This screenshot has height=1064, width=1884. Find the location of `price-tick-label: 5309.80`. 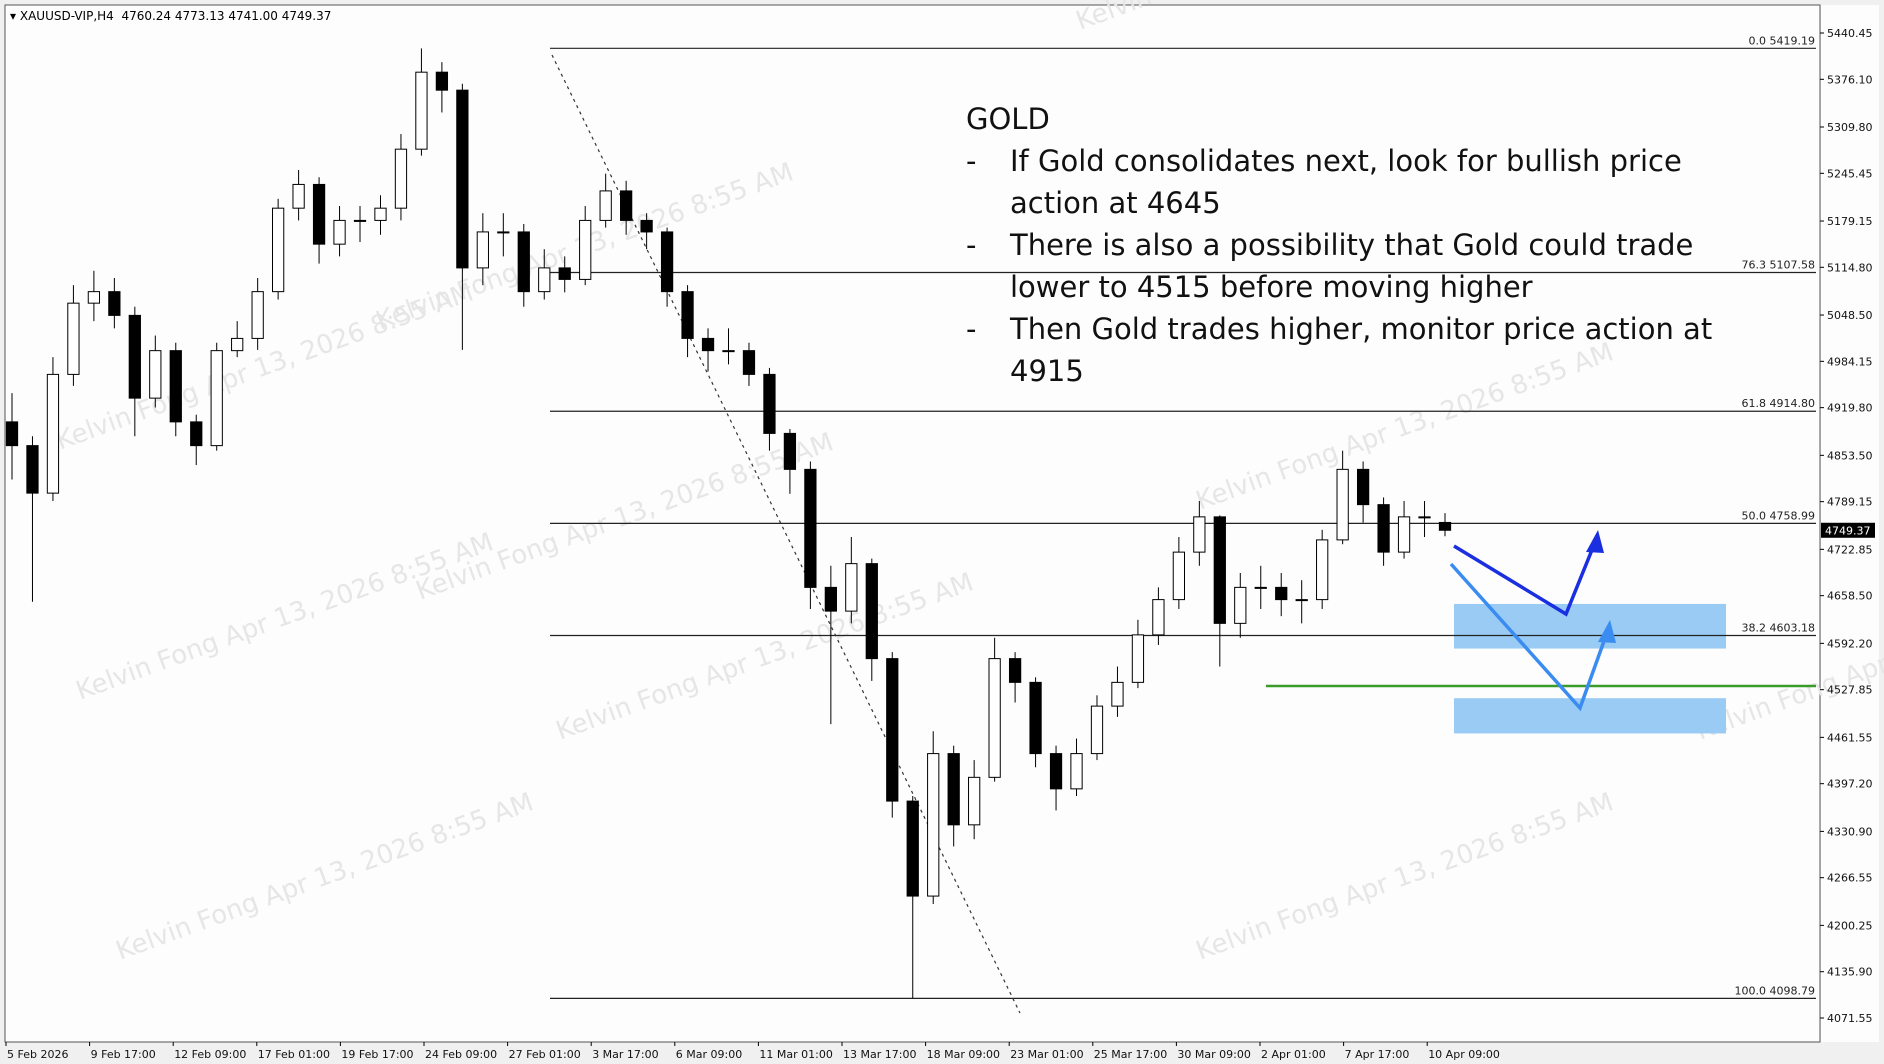

price-tick-label: 5309.80 is located at coordinates (1850, 127).